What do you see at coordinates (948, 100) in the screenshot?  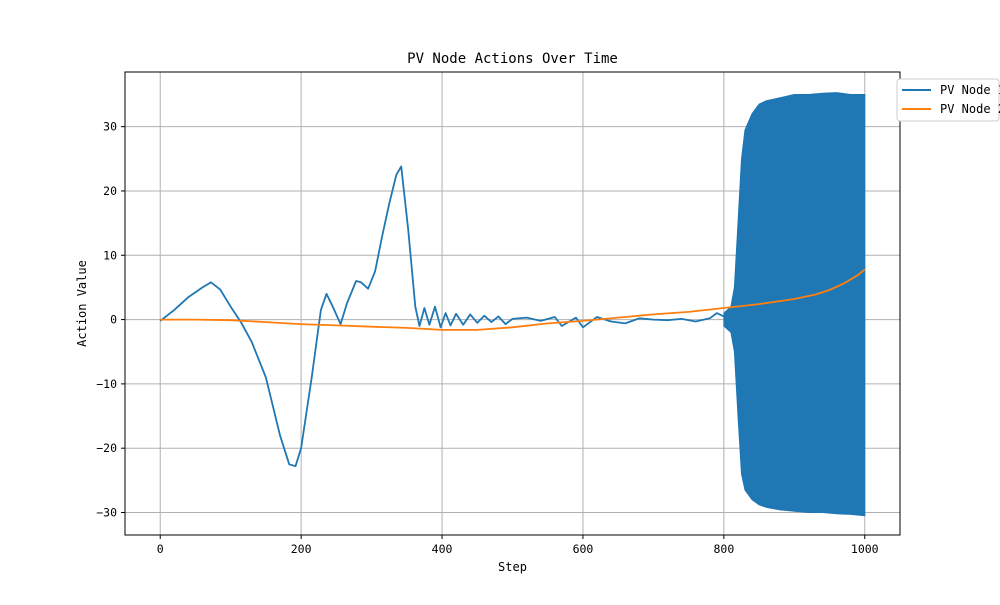 I see `legend: PV Node 1 PV Node 2` at bounding box center [948, 100].